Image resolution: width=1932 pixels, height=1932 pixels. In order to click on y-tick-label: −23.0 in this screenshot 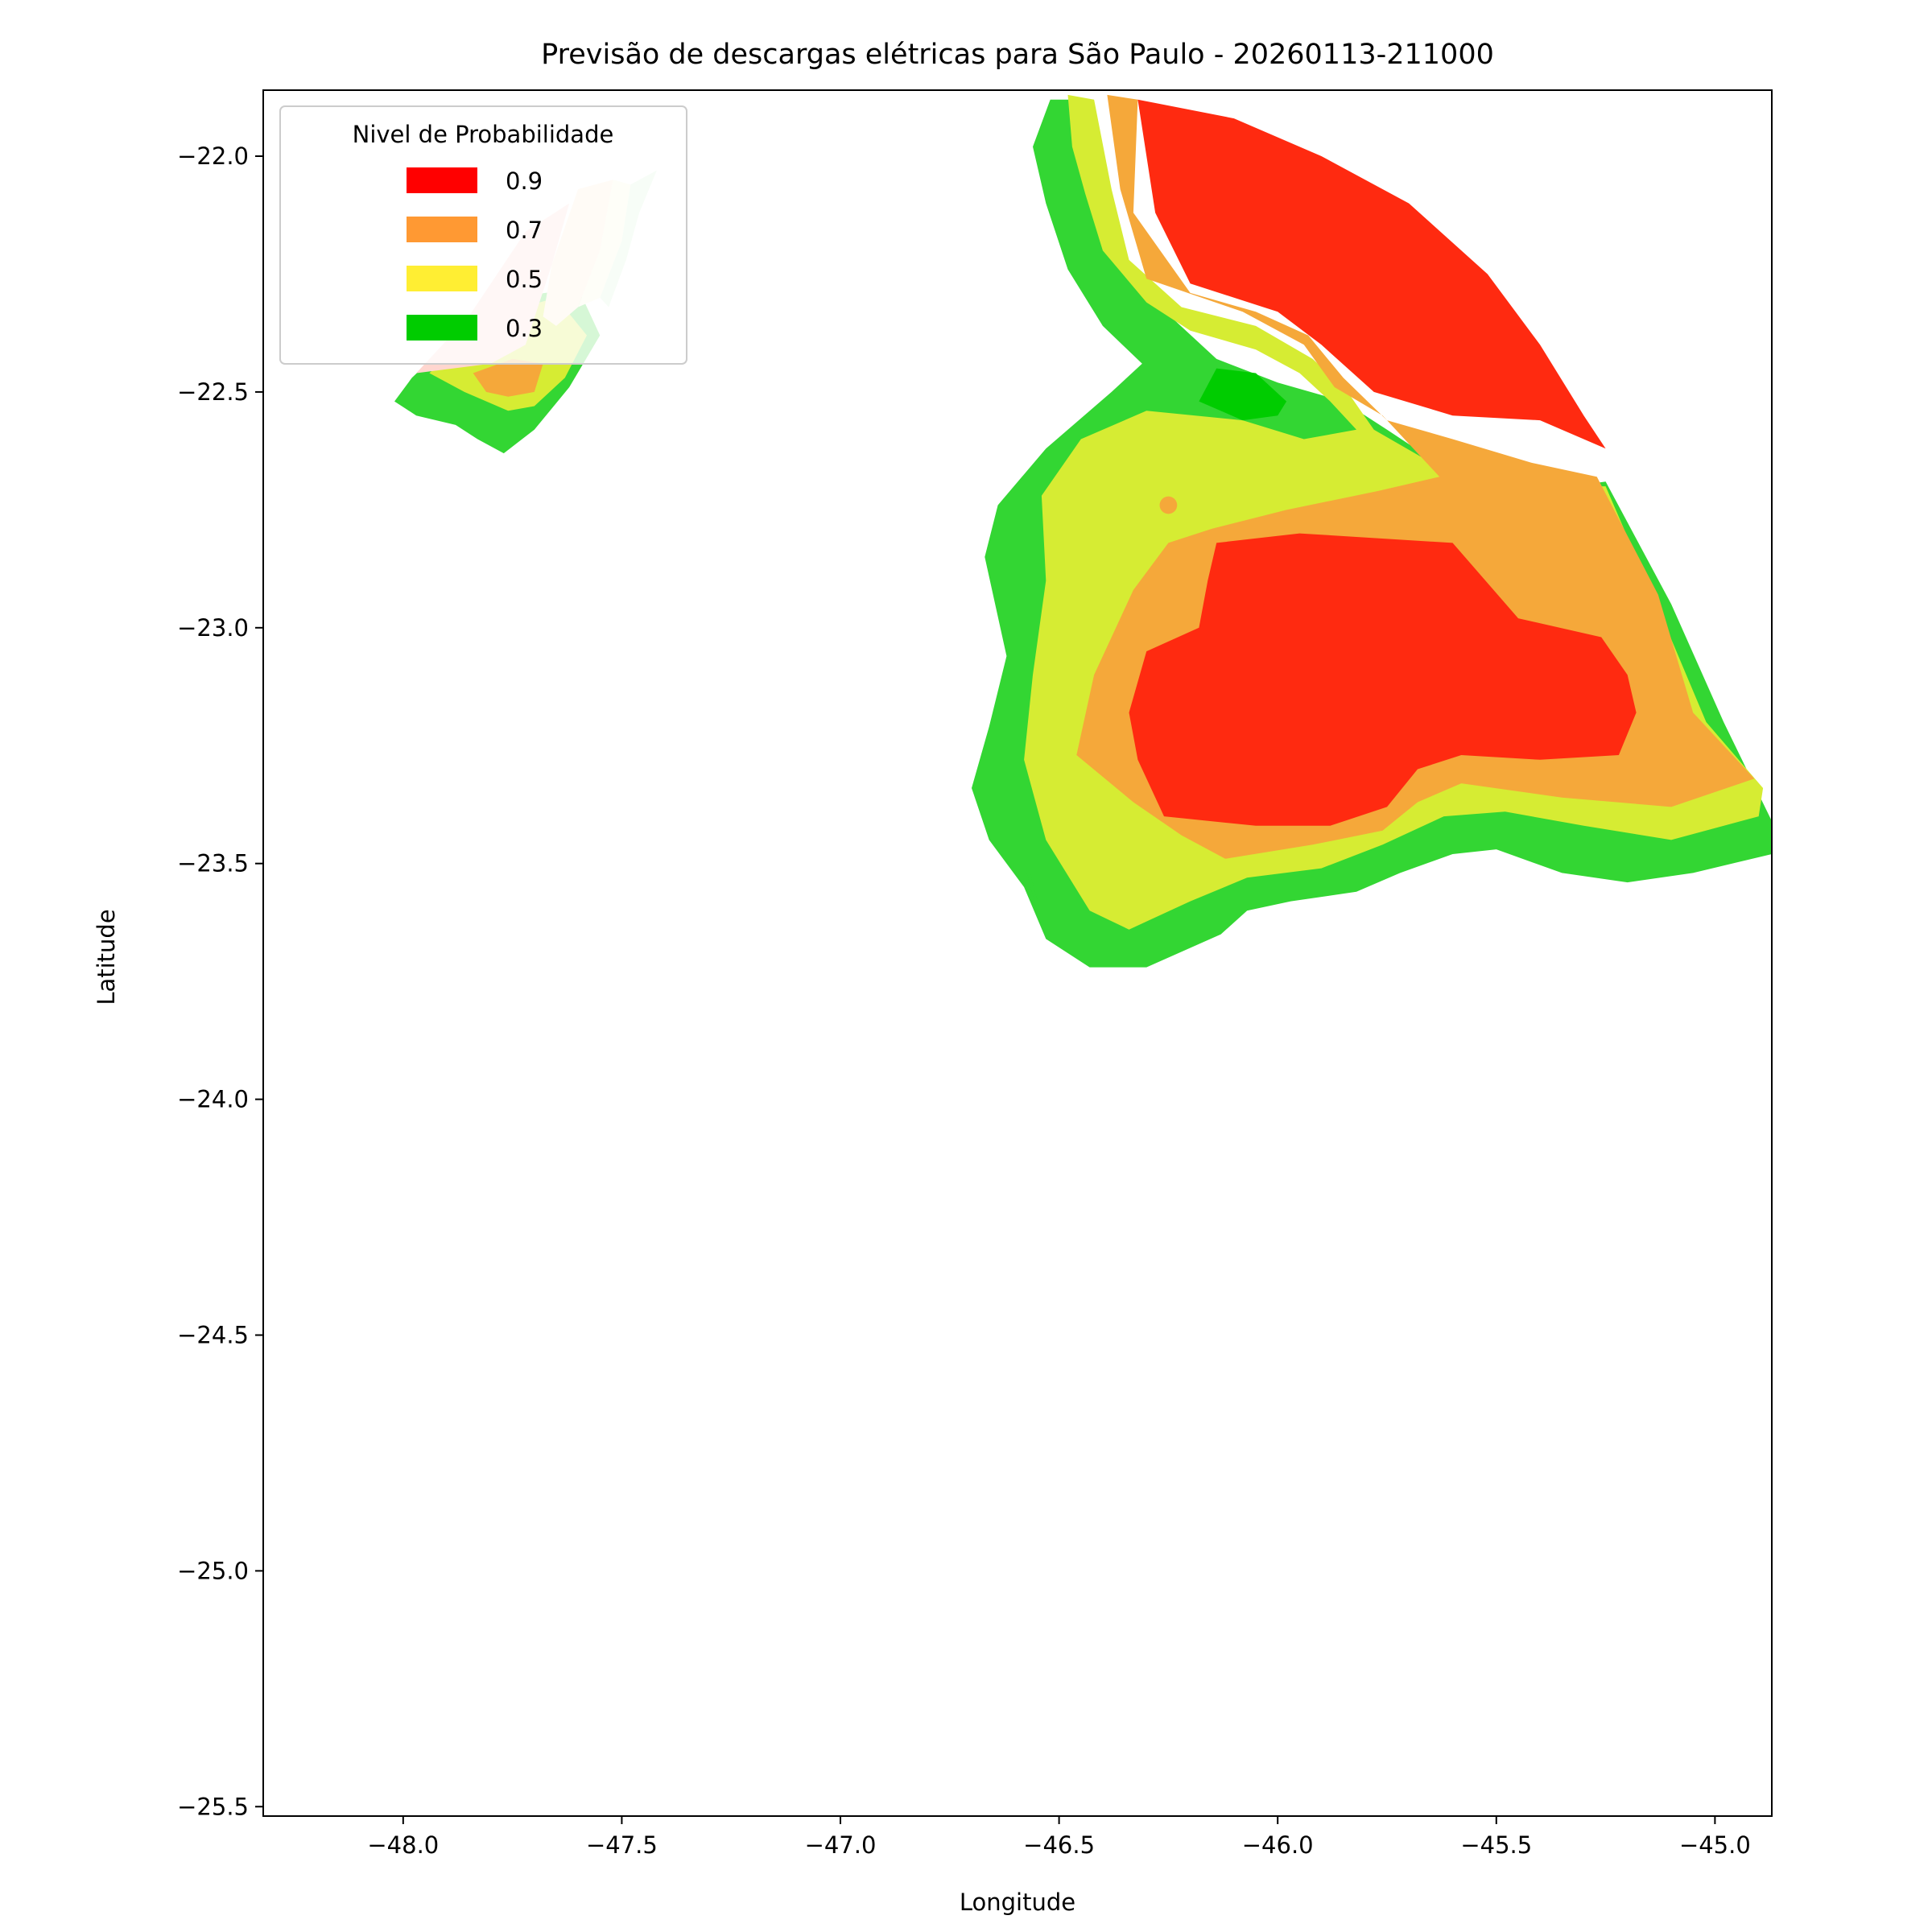, I will do `click(213, 628)`.